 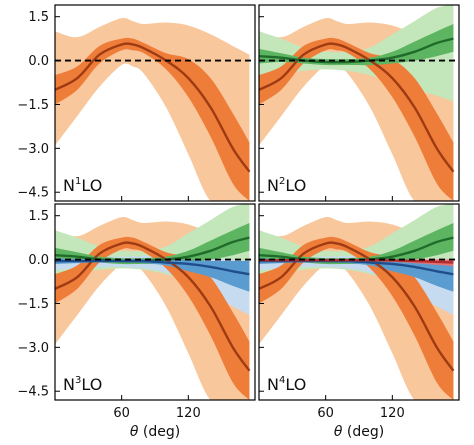 I want to click on panel-label: N1LO, so click(x=82, y=185).